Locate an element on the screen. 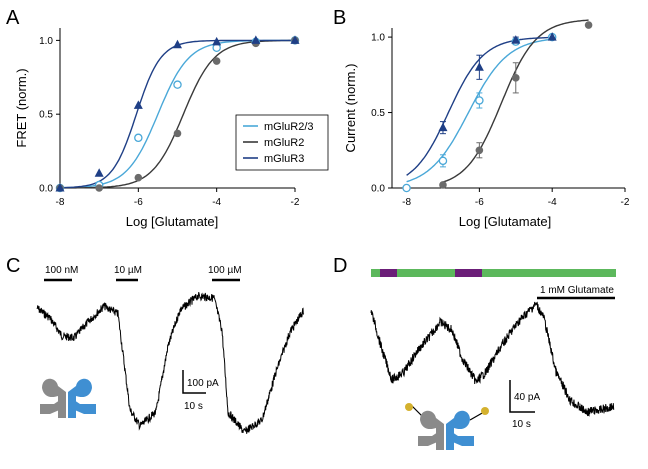 This screenshot has width=648, height=469. labeled-receptor-dimer-icon is located at coordinates (447, 426).